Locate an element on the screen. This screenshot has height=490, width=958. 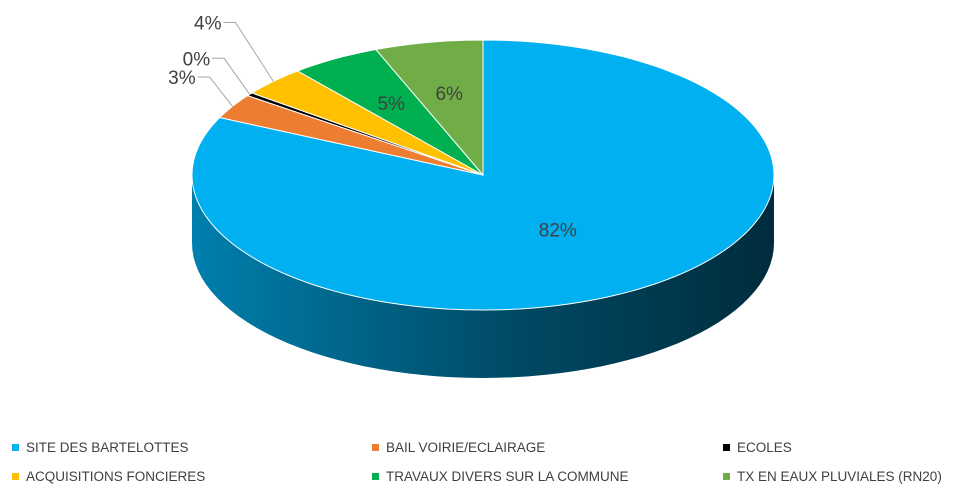
legend-item-bail-voirie-eclairage: BAIL VOIRIE/ECLAIRAGE is located at coordinates (458, 447).